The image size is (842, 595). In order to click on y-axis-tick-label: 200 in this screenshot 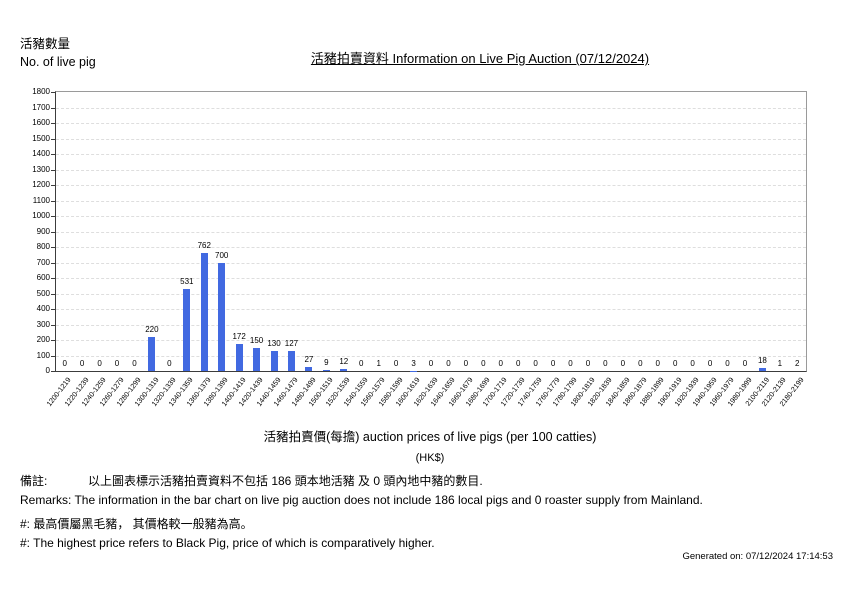, I will do `click(43, 339)`.